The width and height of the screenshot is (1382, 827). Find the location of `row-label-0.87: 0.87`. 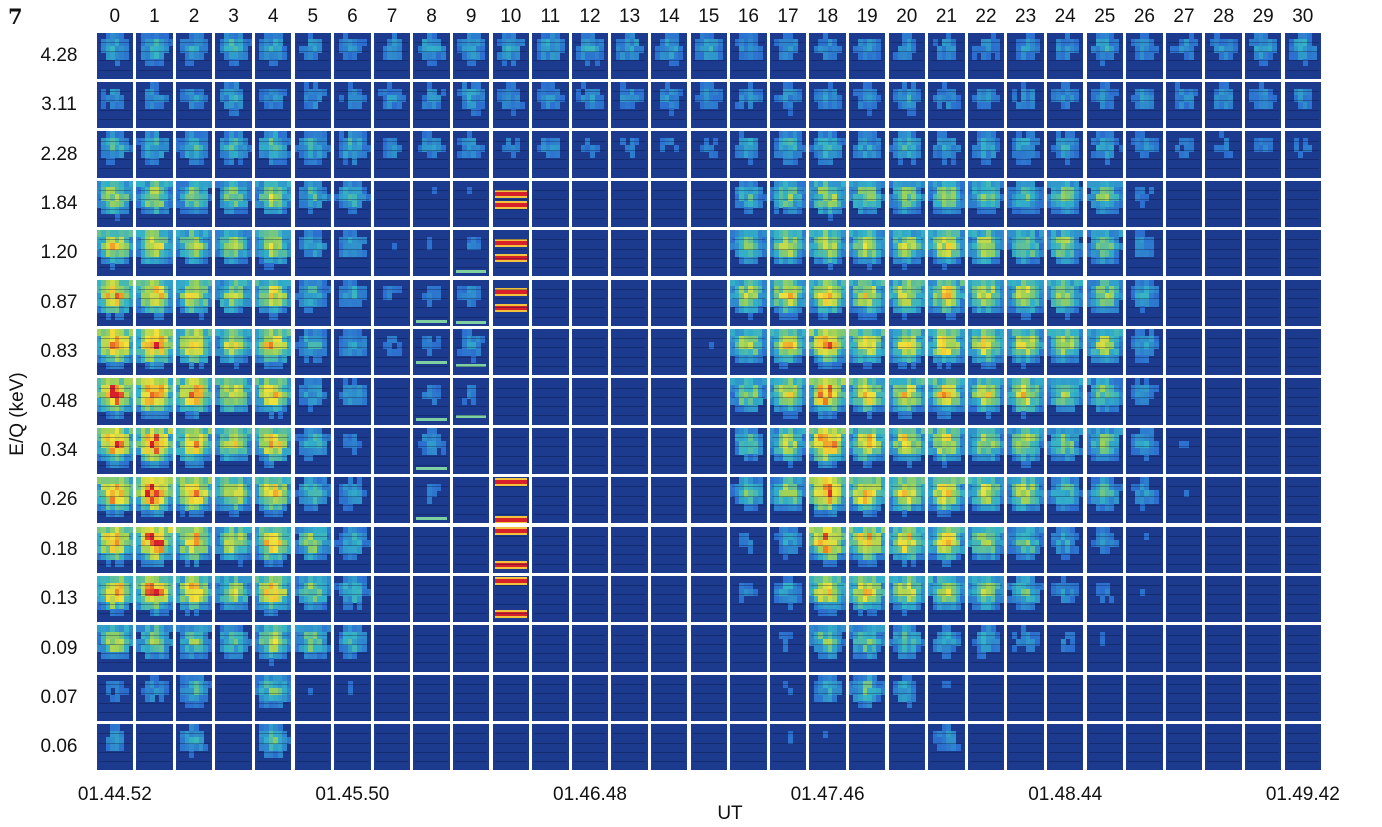

row-label-0.87: 0.87 is located at coordinates (59, 302).